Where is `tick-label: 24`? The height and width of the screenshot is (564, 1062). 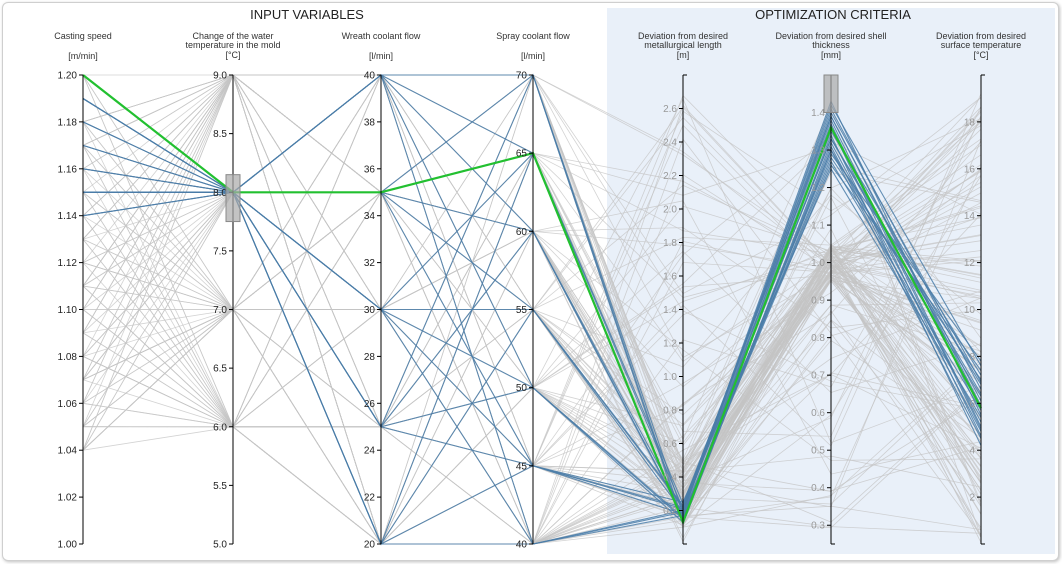 tick-label: 24 is located at coordinates (370, 451).